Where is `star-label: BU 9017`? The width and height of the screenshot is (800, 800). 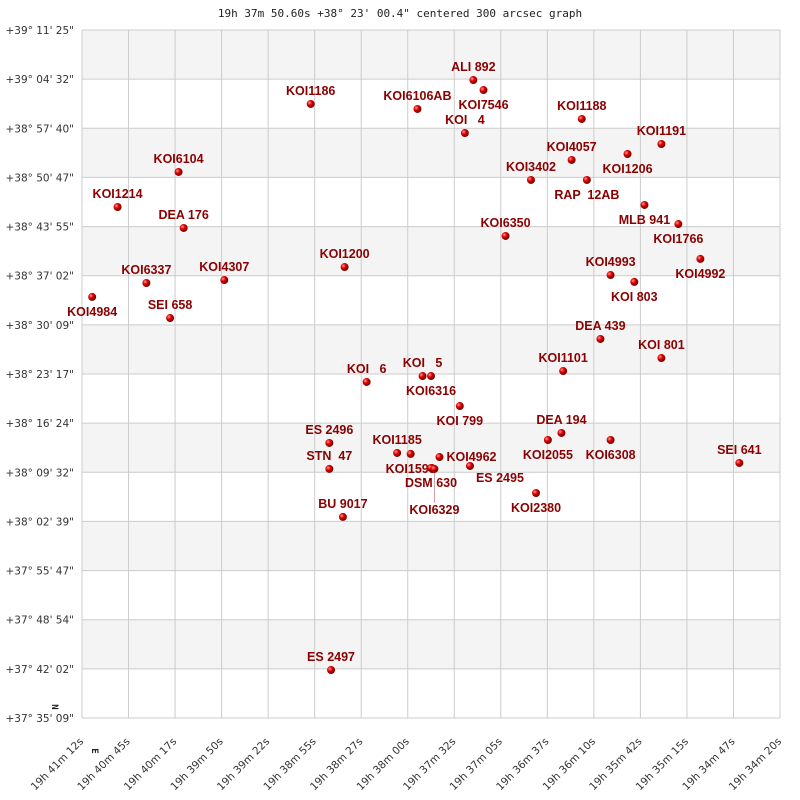 star-label: BU 9017 is located at coordinates (342, 504).